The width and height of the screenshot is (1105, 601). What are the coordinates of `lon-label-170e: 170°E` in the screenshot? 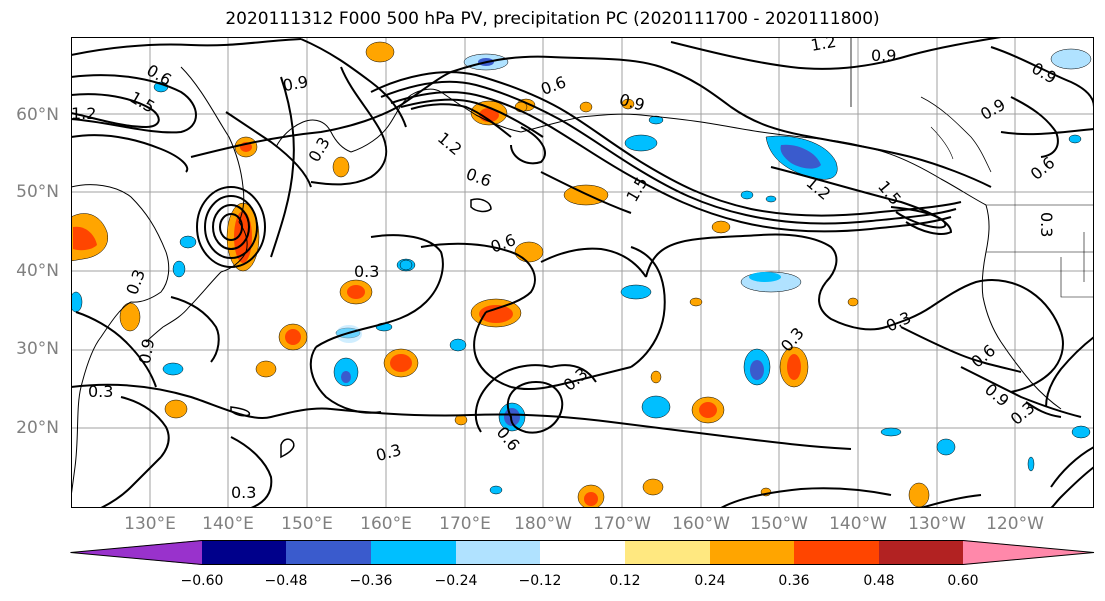 It's located at (465, 524).